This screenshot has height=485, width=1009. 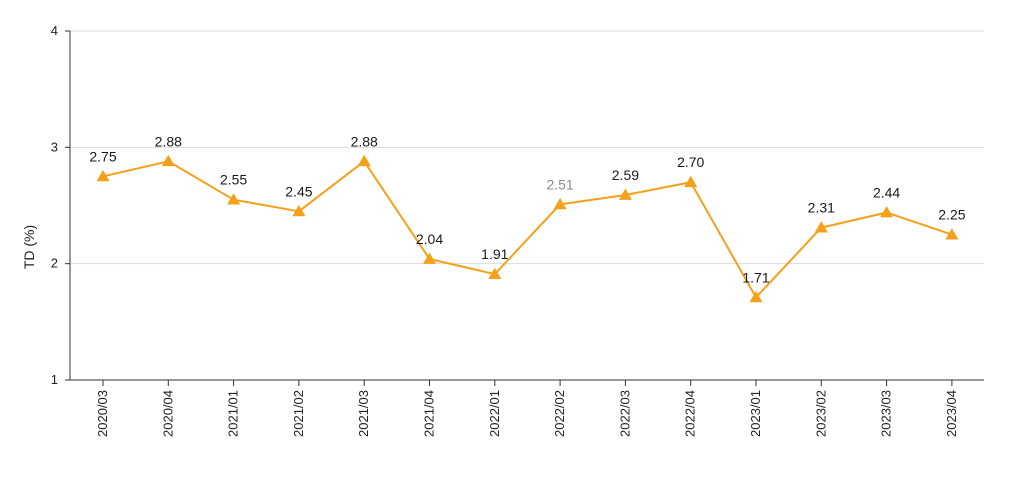 I want to click on data-label: 2.45, so click(x=298, y=191).